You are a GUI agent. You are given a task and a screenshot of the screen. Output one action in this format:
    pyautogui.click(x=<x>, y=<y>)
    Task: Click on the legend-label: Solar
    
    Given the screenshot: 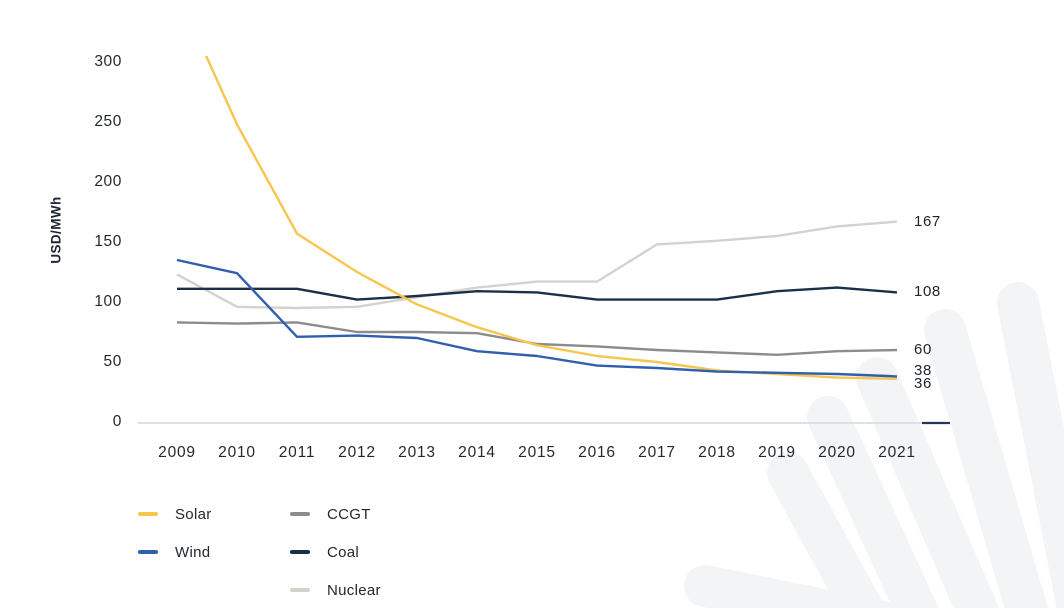 What is the action you would take?
    pyautogui.click(x=193, y=514)
    